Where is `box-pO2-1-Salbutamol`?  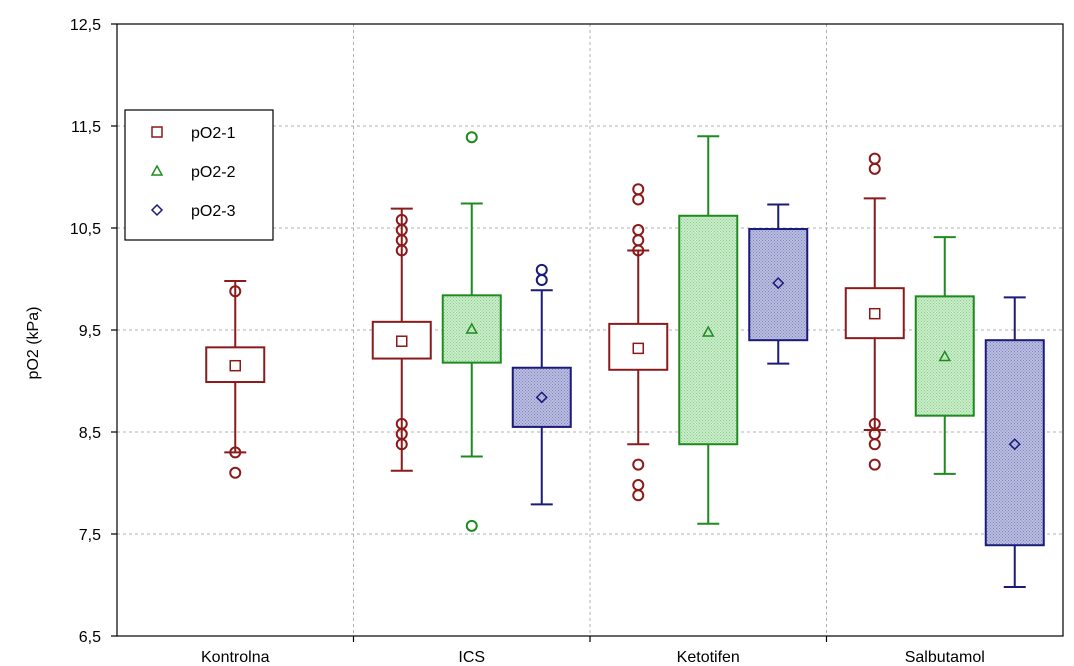
box-pO2-1-Salbutamol is located at coordinates (874, 311).